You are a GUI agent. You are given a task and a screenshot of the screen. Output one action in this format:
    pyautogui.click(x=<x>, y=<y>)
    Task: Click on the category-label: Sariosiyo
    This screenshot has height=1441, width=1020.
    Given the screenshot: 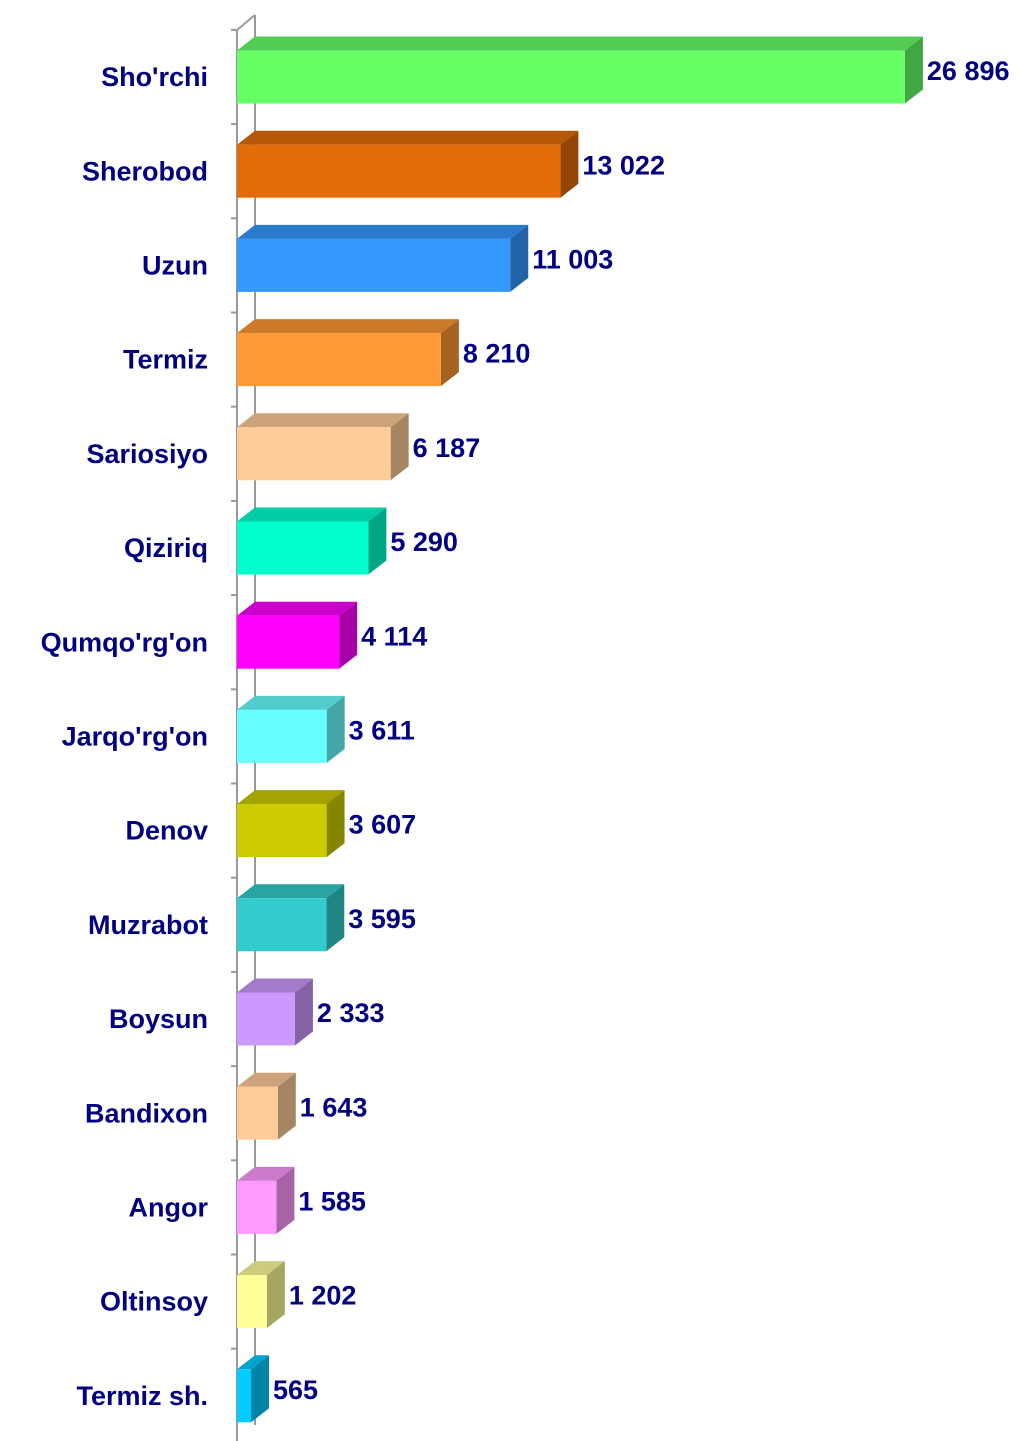 What is the action you would take?
    pyautogui.click(x=147, y=454)
    